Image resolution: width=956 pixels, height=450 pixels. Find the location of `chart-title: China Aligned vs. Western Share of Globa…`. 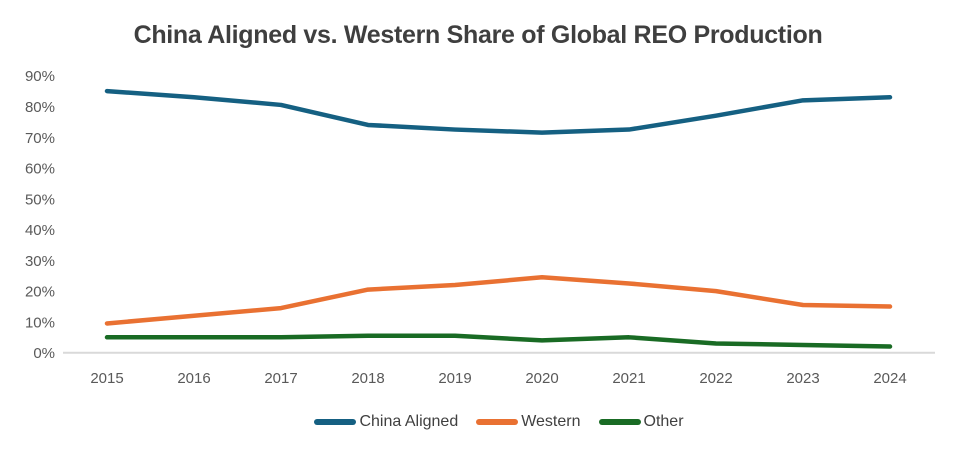

chart-title: China Aligned vs. Western Share of Globa… is located at coordinates (478, 35).